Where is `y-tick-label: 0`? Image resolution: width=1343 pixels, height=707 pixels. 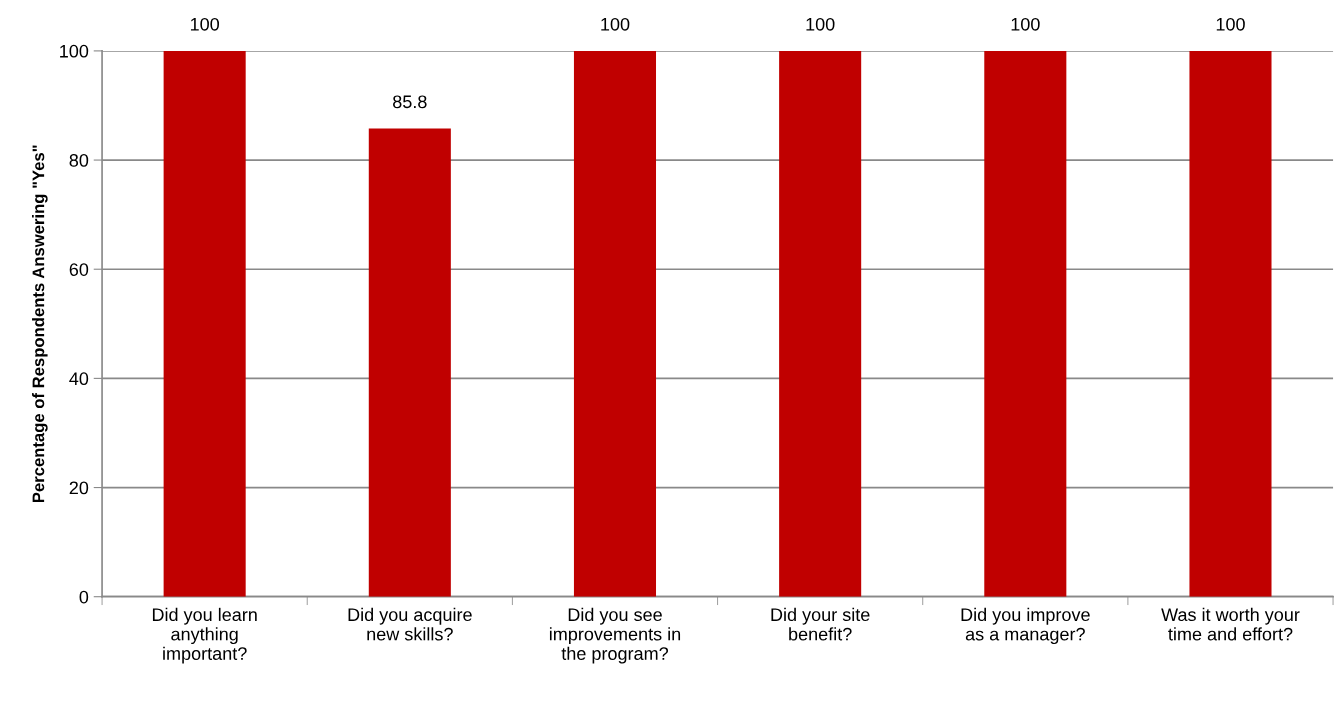 y-tick-label: 0 is located at coordinates (84, 597).